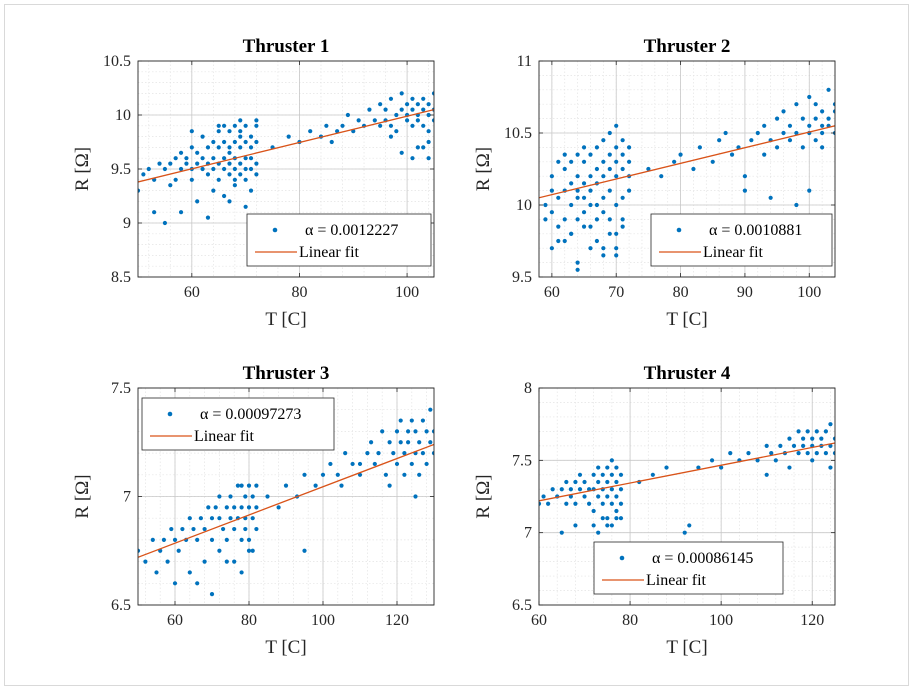 This screenshot has width=915, height=692. What do you see at coordinates (121, 388) in the screenshot?
I see `y-tick-label: 7.5` at bounding box center [121, 388].